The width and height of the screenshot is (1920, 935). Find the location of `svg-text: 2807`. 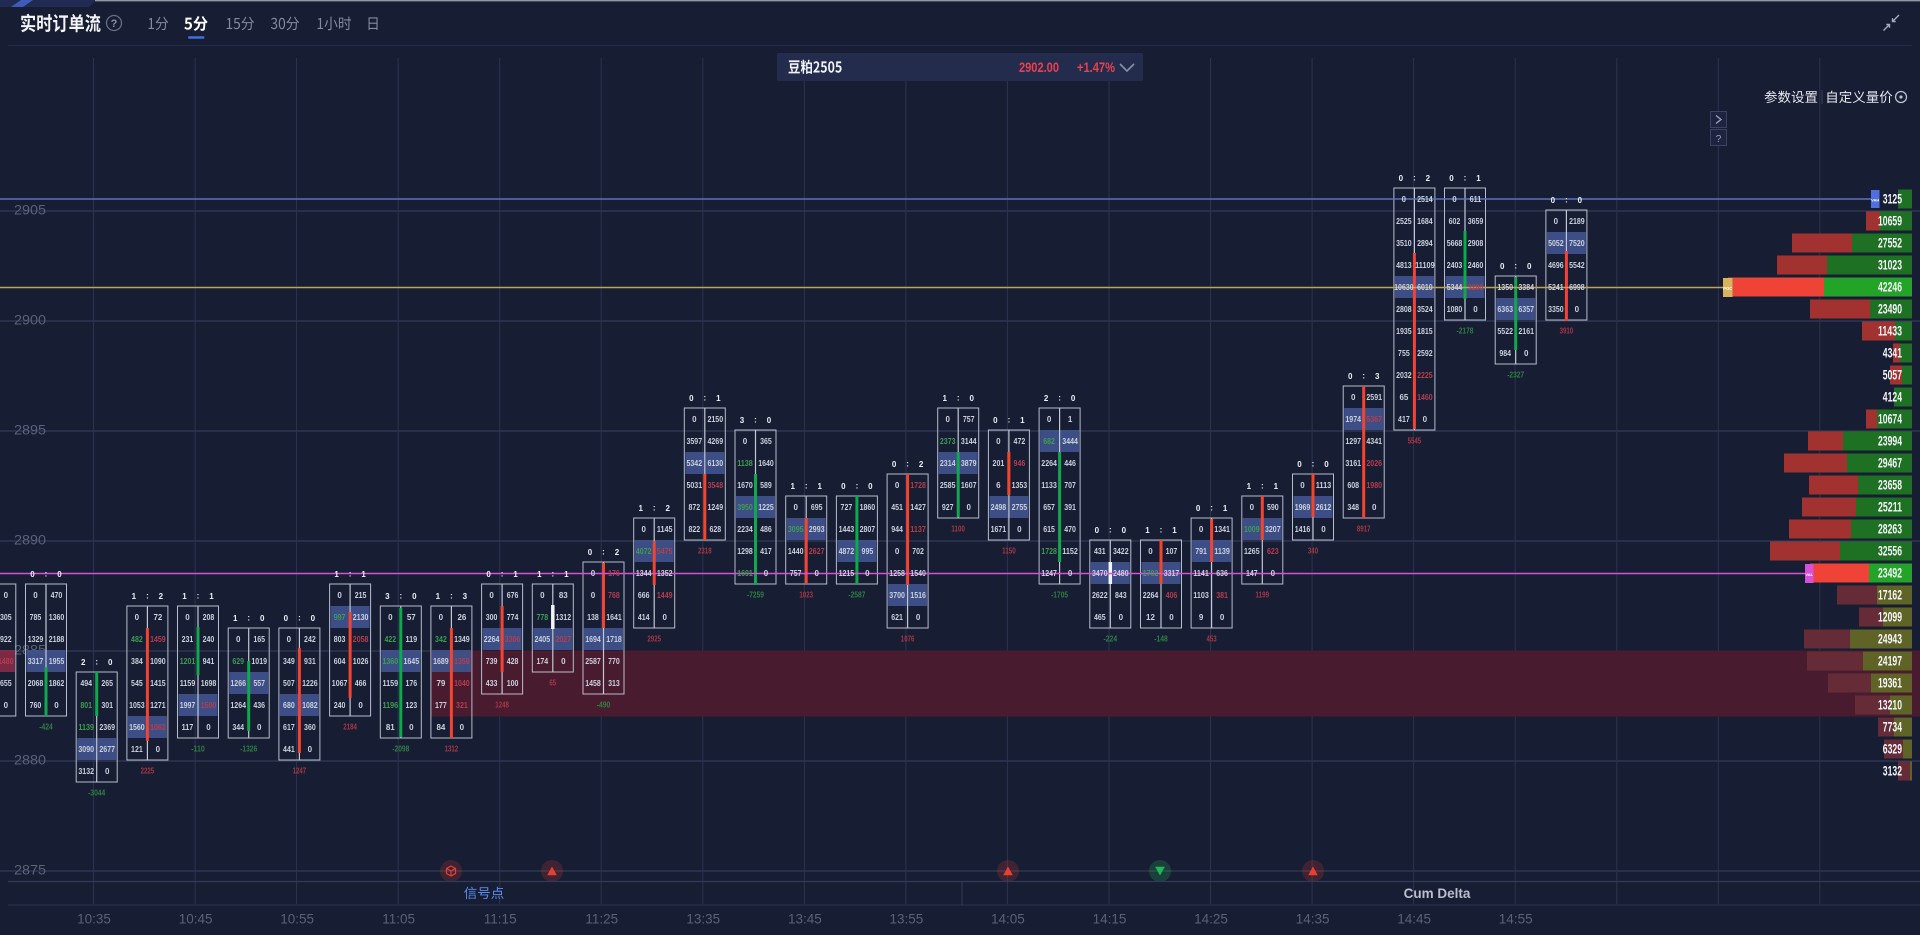

svg-text: 2807 is located at coordinates (868, 529).